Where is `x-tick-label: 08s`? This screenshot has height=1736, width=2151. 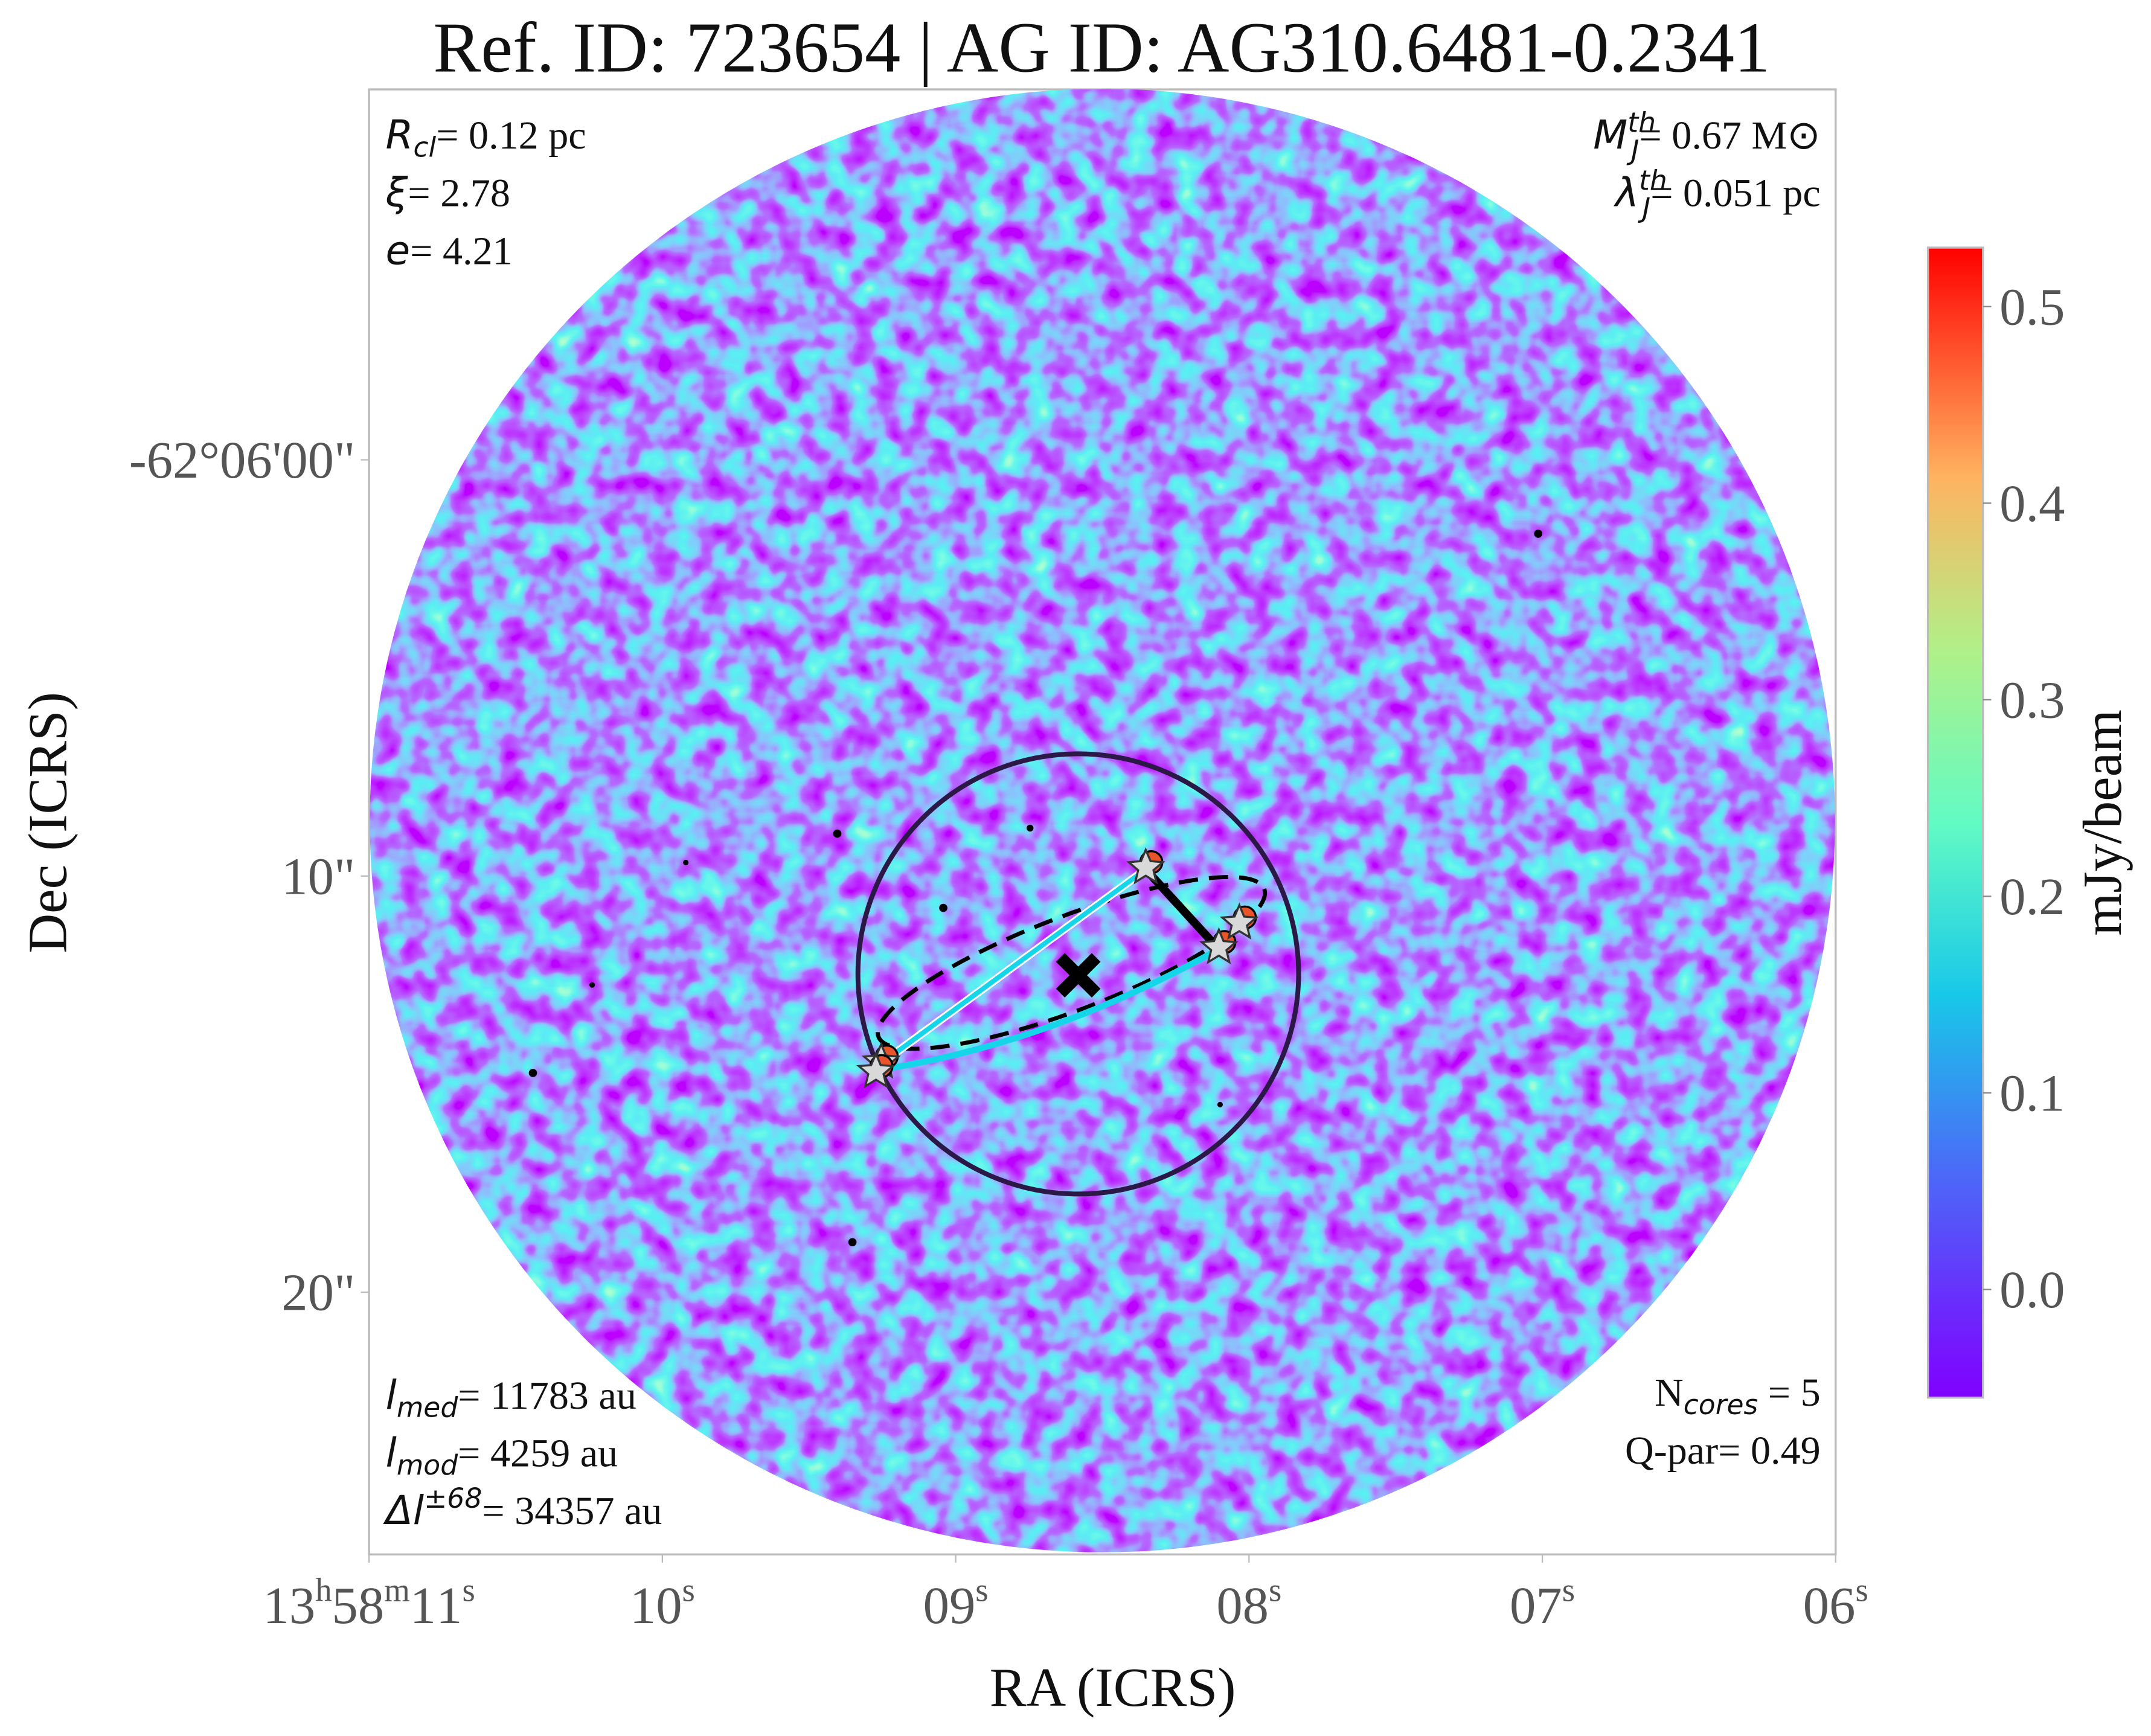 x-tick-label: 08s is located at coordinates (1248, 1603).